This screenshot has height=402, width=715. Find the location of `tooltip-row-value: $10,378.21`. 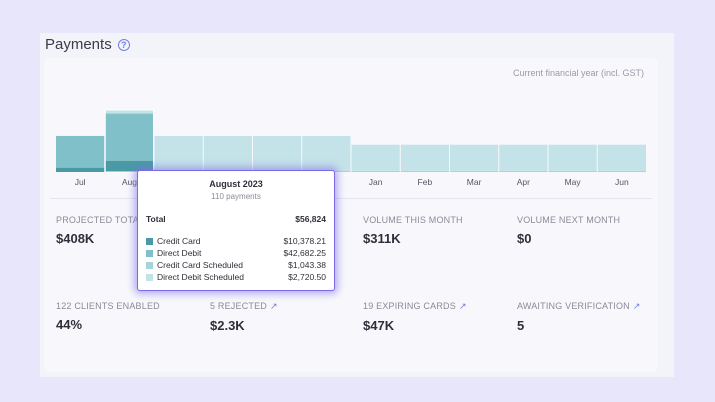

tooltip-row-value: $10,378.21 is located at coordinates (304, 241).